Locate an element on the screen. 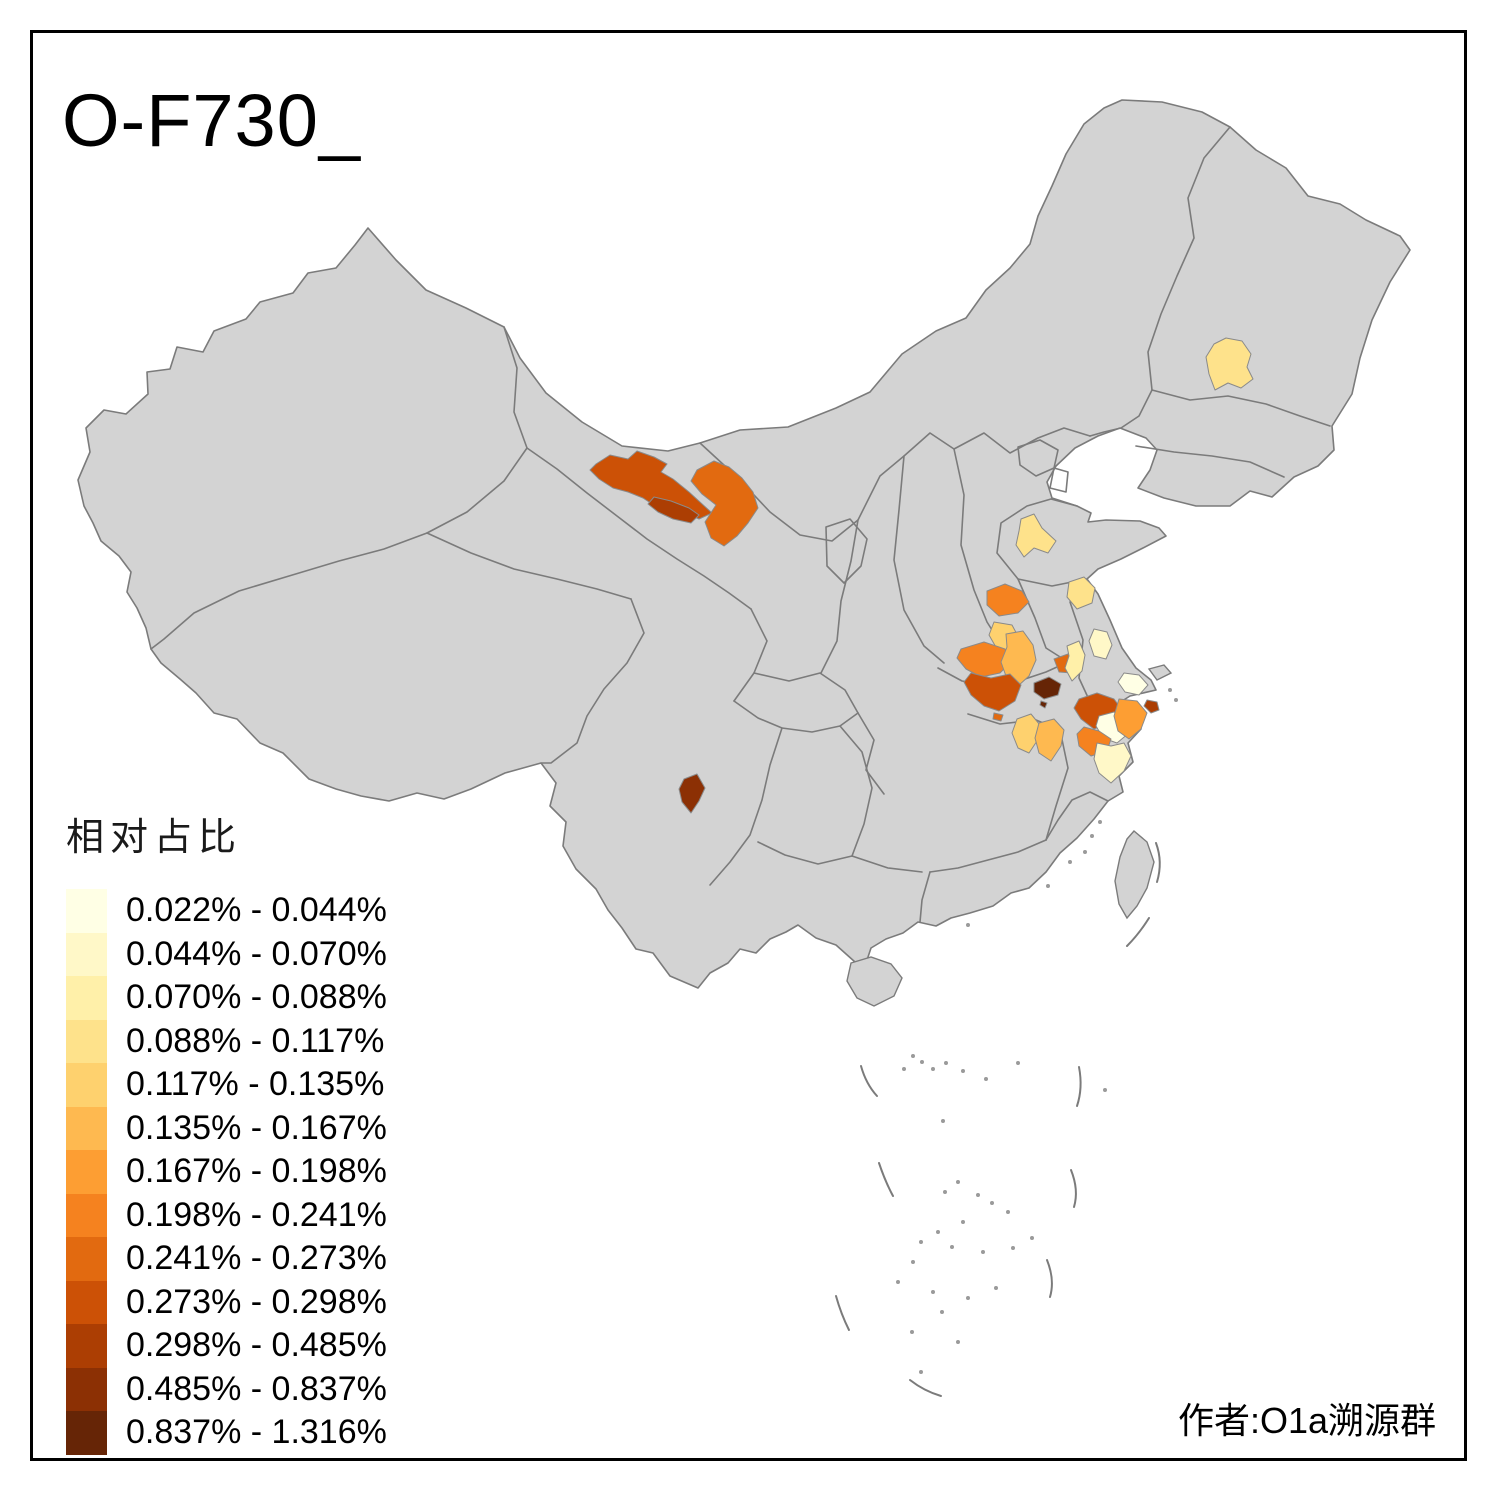  legend-title: 相对占比 is located at coordinates (154, 838).